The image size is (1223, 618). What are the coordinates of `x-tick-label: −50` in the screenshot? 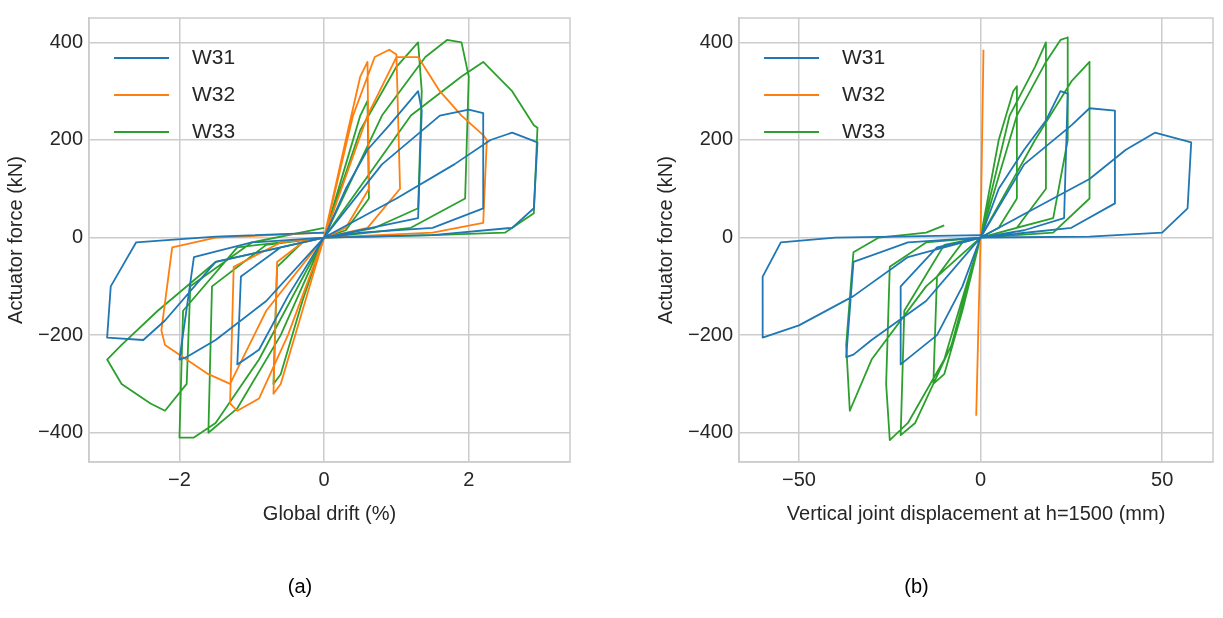 It's located at (799, 478).